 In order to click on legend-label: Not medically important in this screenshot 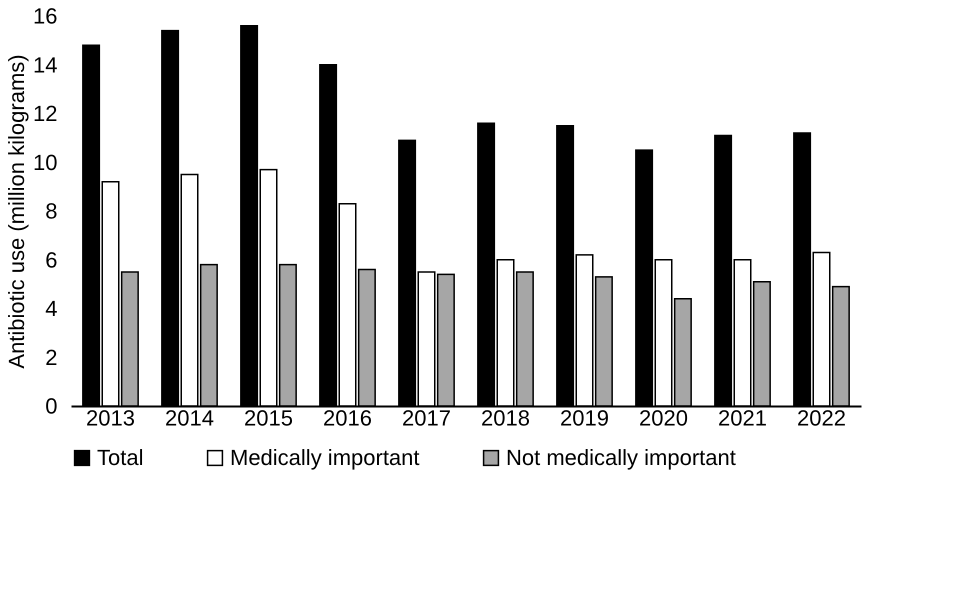, I will do `click(621, 457)`.